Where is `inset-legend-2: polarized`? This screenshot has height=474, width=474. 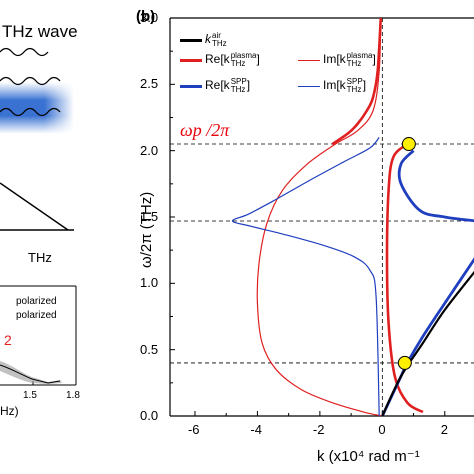
inset-legend-2: polarized is located at coordinates (36, 315).